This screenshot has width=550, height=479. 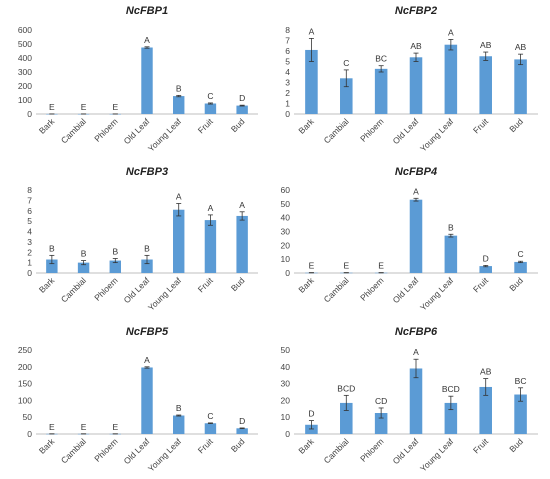 What do you see at coordinates (286, 218) in the screenshot?
I see `y-tick-label: 40` at bounding box center [286, 218].